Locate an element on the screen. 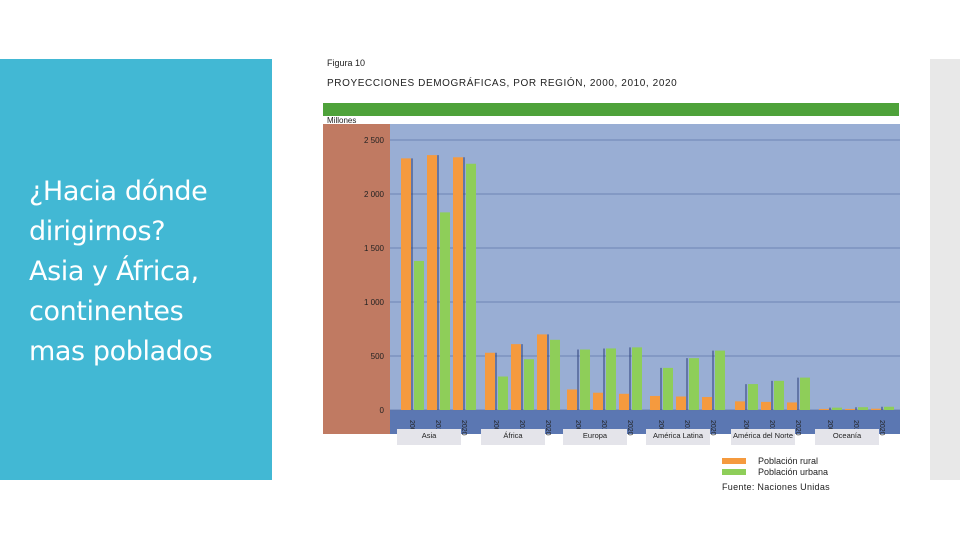 This screenshot has width=960, height=540. y-tick-label: 1 000 is located at coordinates (374, 302).